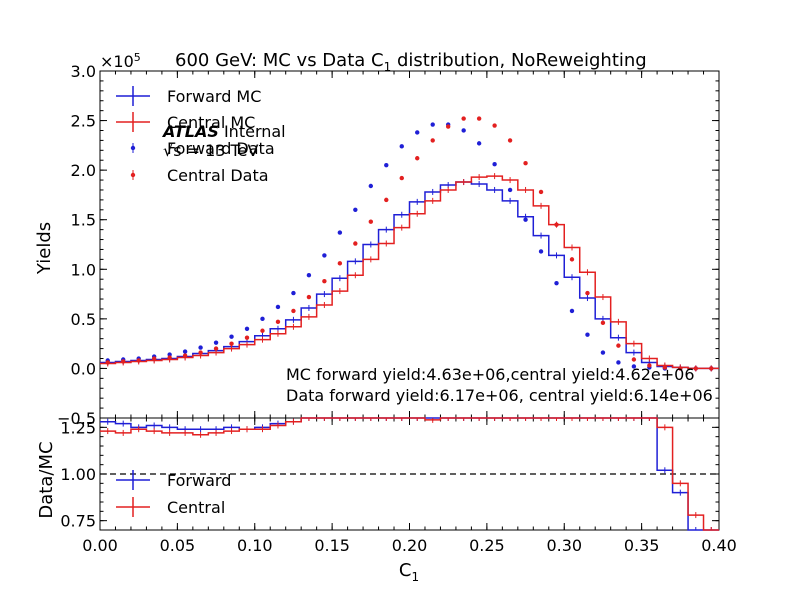 The width and height of the screenshot is (799, 599). What do you see at coordinates (255, 545) in the screenshot?
I see `x-tick-label: 0.10` at bounding box center [255, 545].